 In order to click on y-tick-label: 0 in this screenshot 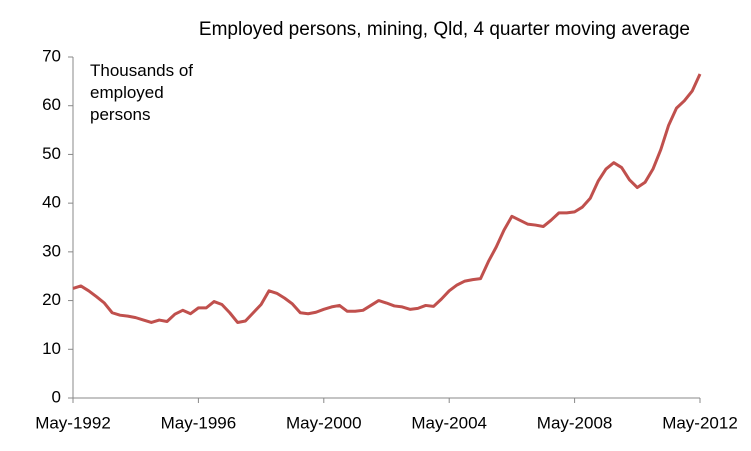, I will do `click(56, 396)`.